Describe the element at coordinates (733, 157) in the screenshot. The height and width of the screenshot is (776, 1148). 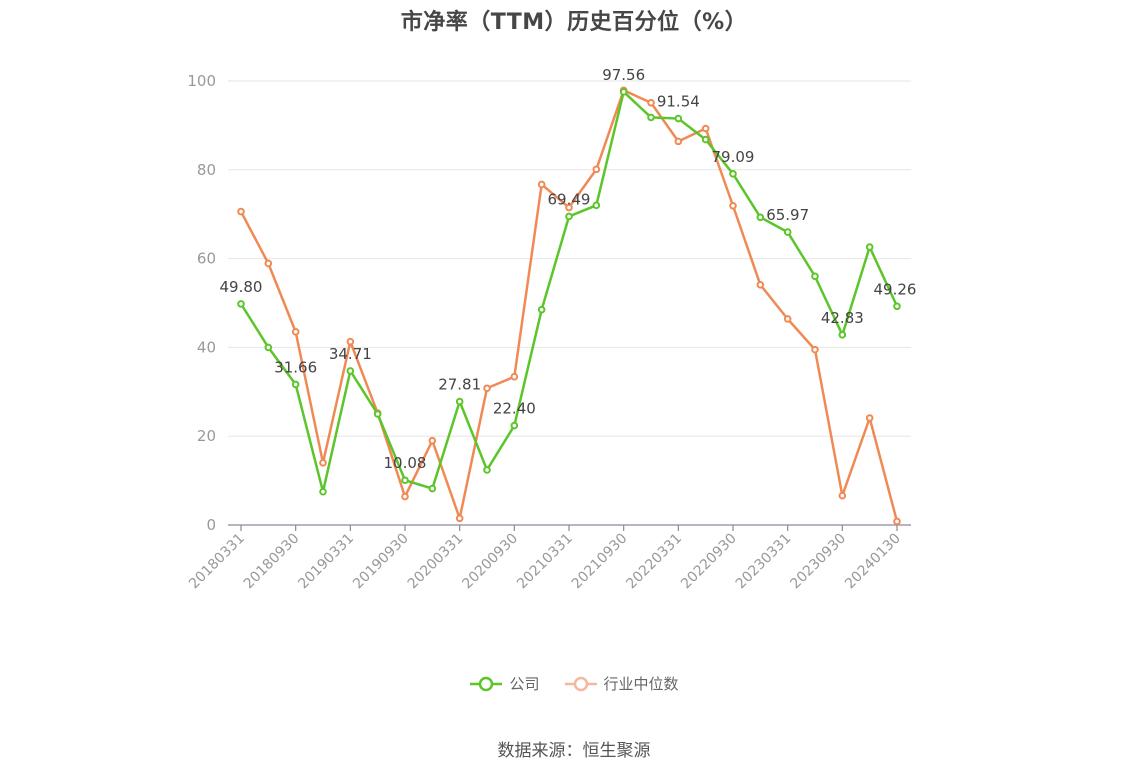
I see `data-label: 79.09` at that location.